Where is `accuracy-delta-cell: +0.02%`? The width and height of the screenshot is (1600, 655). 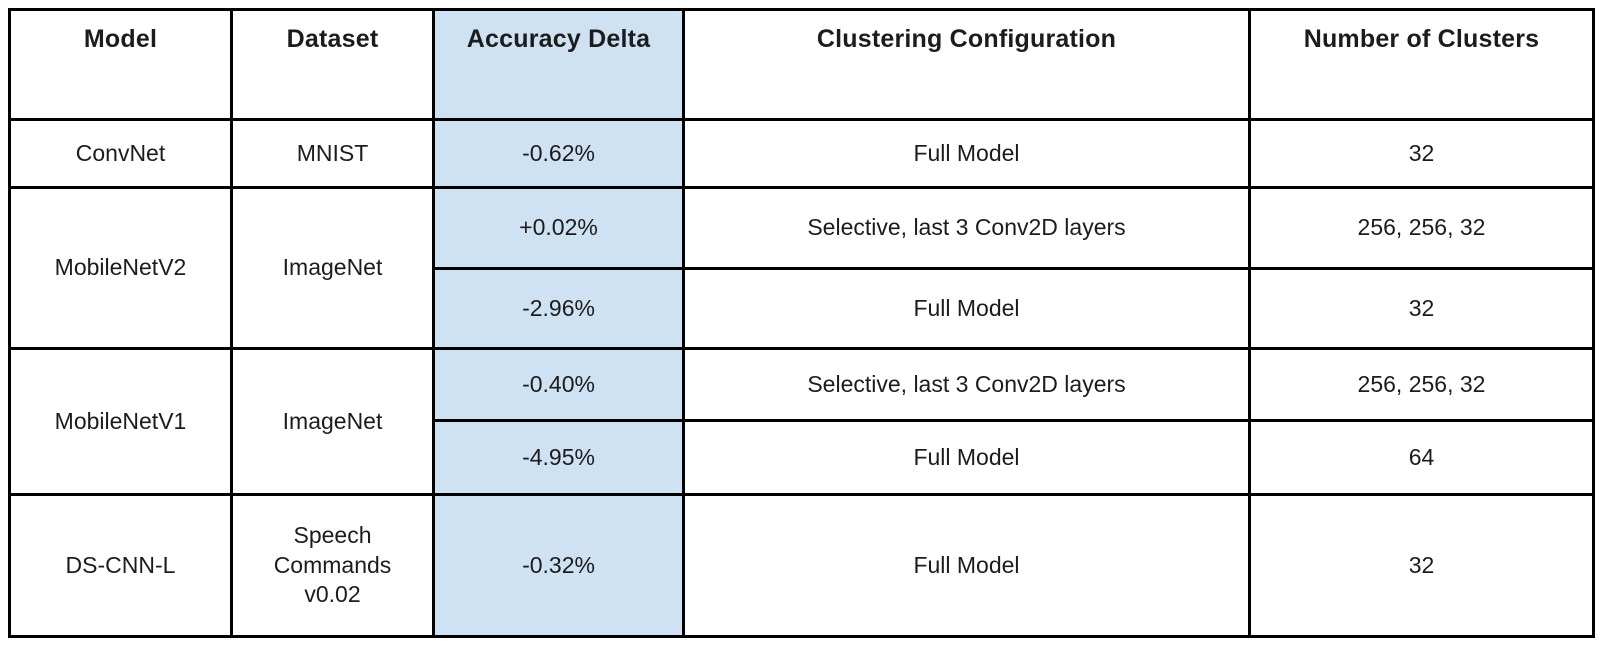
accuracy-delta-cell: +0.02% is located at coordinates (558, 228).